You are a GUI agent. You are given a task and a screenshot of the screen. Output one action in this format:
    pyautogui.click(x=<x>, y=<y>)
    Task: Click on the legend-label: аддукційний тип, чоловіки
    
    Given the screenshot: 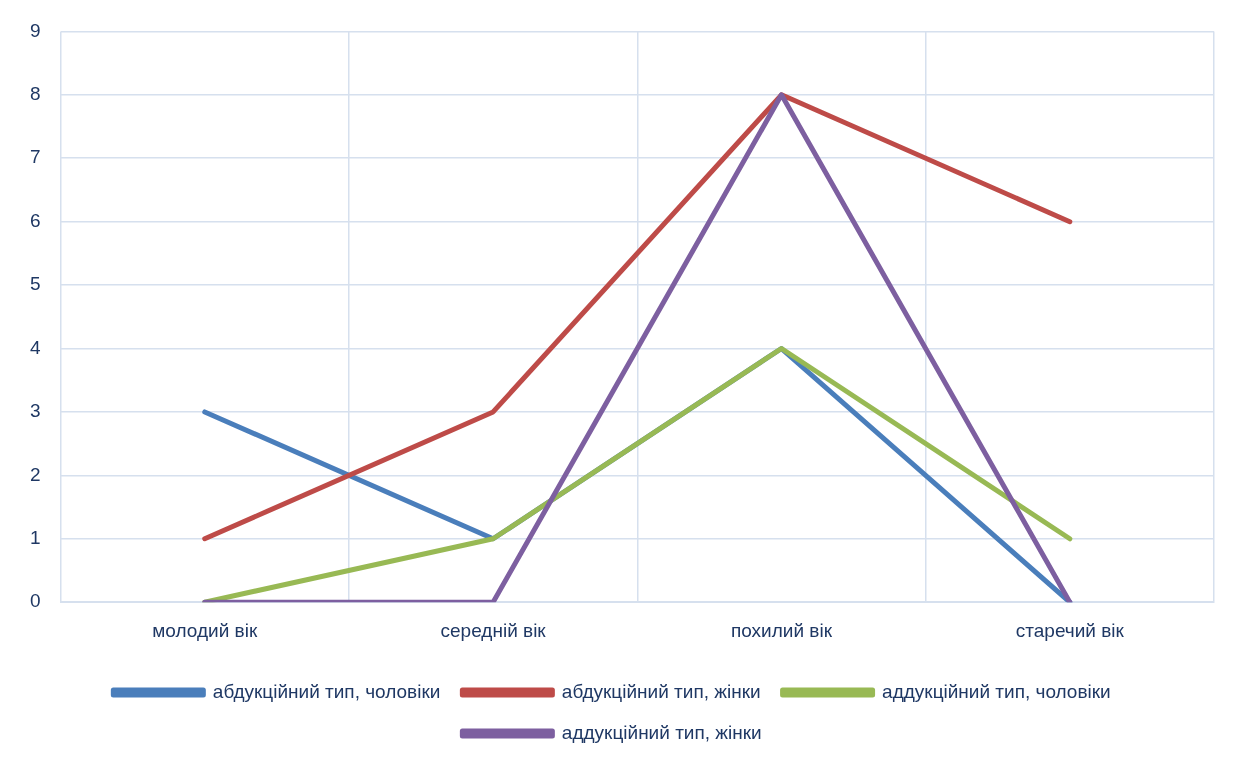 What is the action you would take?
    pyautogui.click(x=996, y=691)
    